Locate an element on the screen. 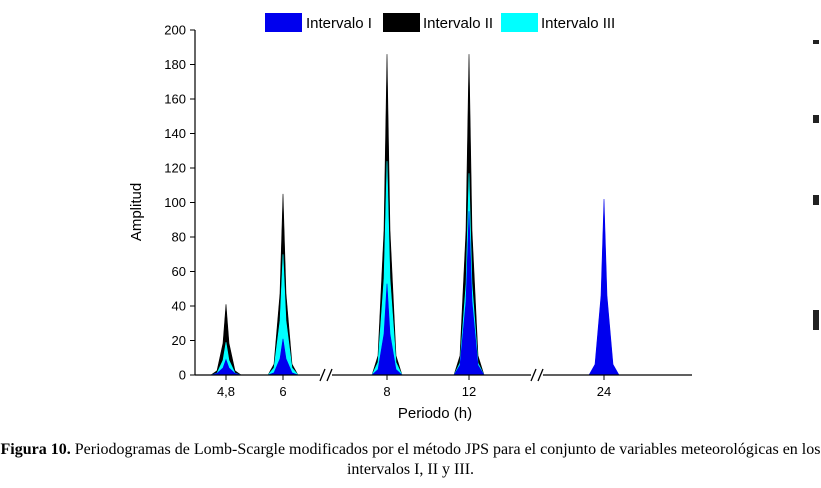 The height and width of the screenshot is (488, 821). y-tick-label: 120 is located at coordinates (175, 168).